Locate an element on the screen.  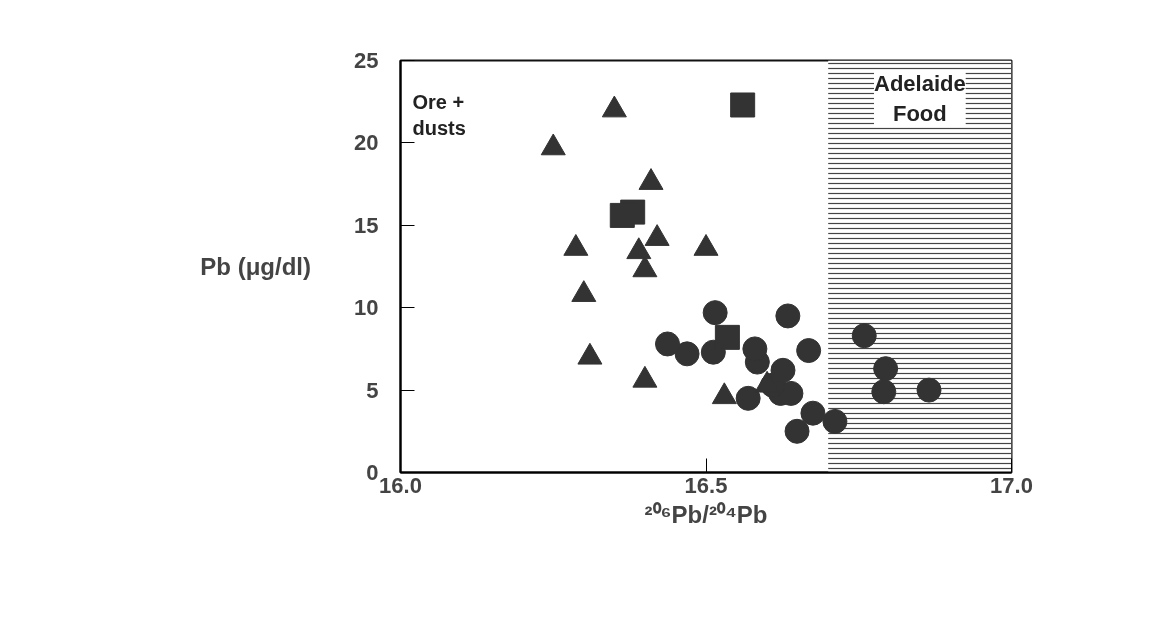
y-tick-label: 20 is located at coordinates (366, 143).